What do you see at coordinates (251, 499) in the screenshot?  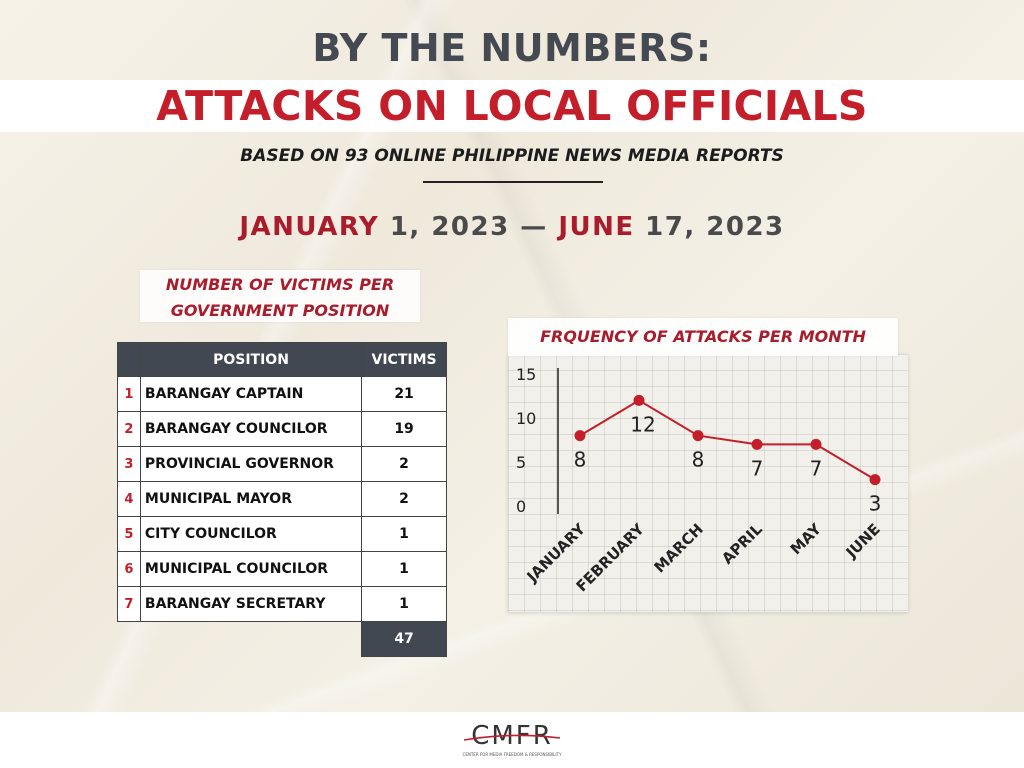 I see `row-position: MUNICIPAL MAYOR` at bounding box center [251, 499].